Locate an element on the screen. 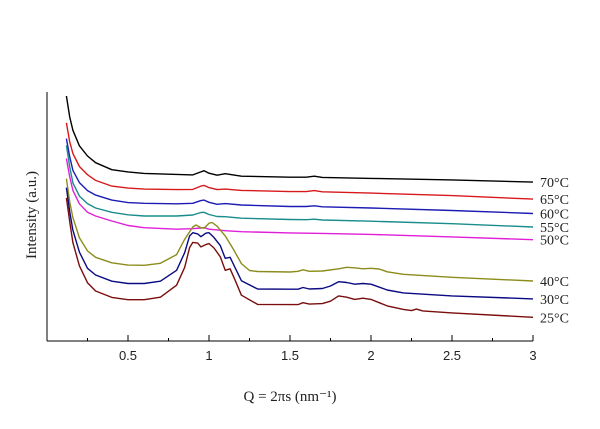 Image resolution: width=600 pixels, height=429 pixels. series-label-5: 40°C is located at coordinates (554, 282).